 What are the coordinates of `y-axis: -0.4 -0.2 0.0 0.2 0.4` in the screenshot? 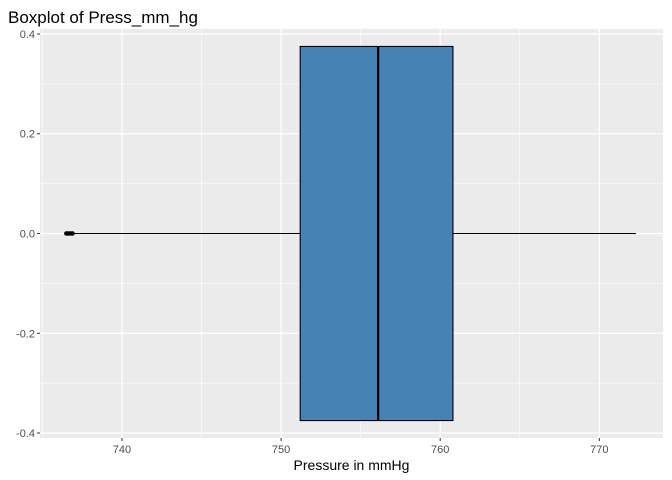 It's located at (28, 234).